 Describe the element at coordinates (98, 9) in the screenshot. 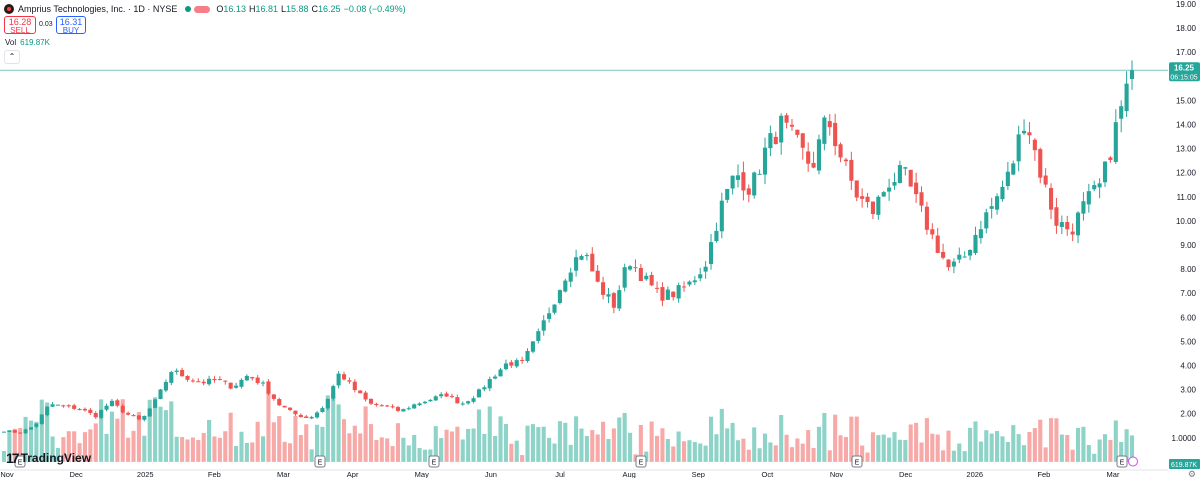

I see `symbol-title: Amprius Technologies, Inc. · 1D · NYSE` at that location.